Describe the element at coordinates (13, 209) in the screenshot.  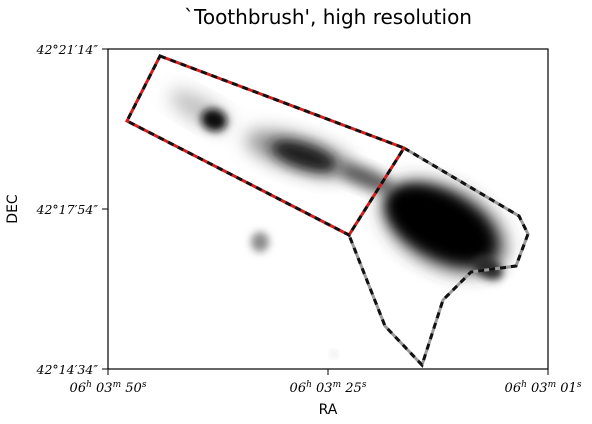
I see `y-axis-label: DEC` at that location.